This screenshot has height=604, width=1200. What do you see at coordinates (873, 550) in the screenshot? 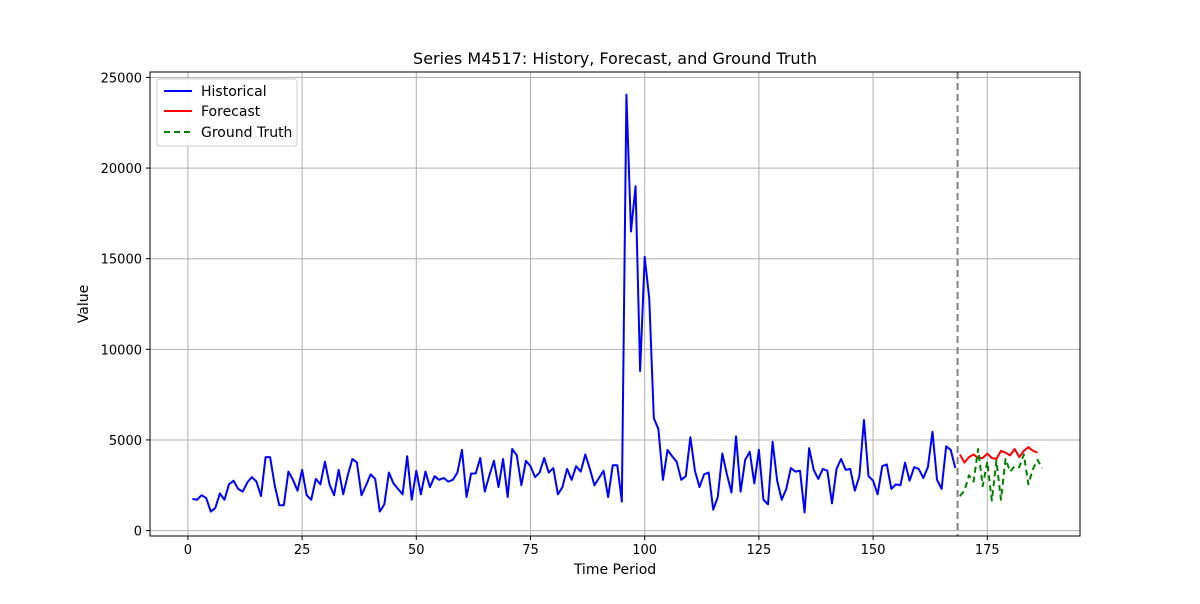
I see `x-tick-label: 150` at bounding box center [873, 550].